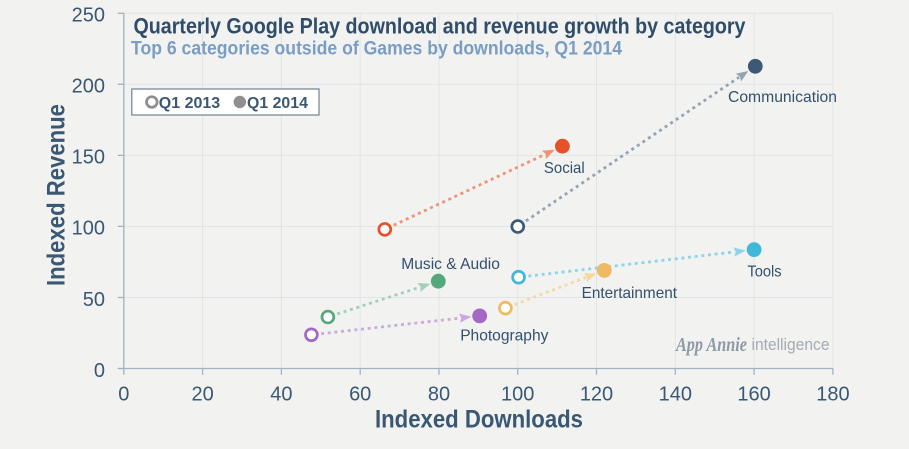 The width and height of the screenshot is (909, 449). I want to click on svg-text: 180, so click(832, 395).